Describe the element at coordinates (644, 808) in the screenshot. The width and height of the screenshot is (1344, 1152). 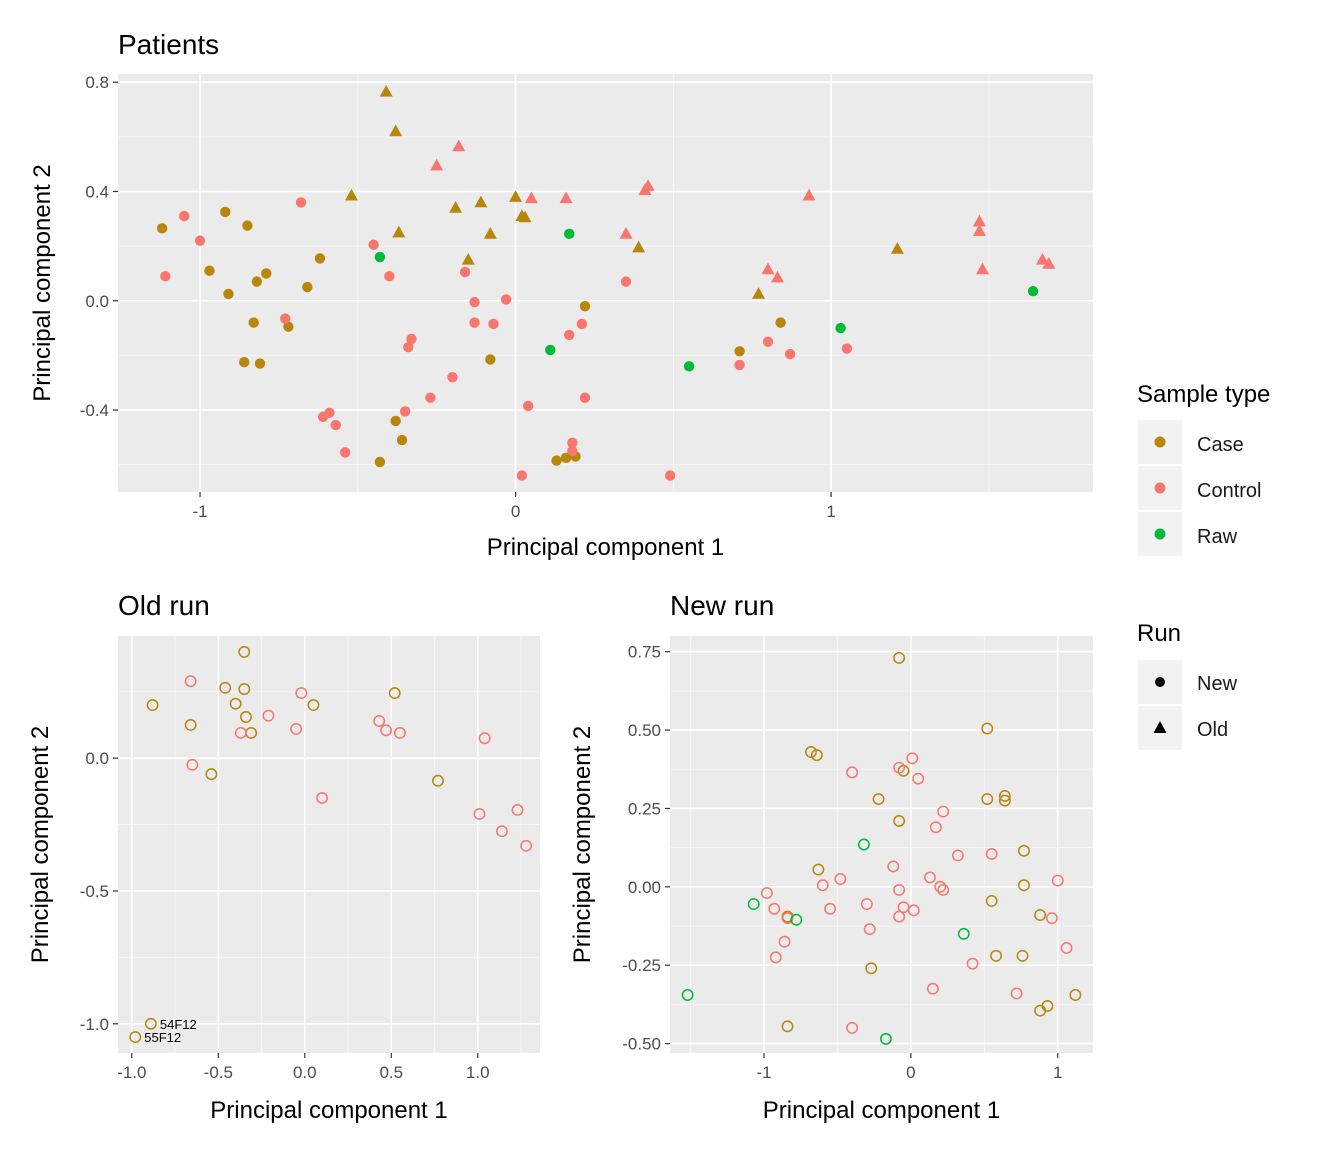
I see `y-tick-label: 0.25` at that location.